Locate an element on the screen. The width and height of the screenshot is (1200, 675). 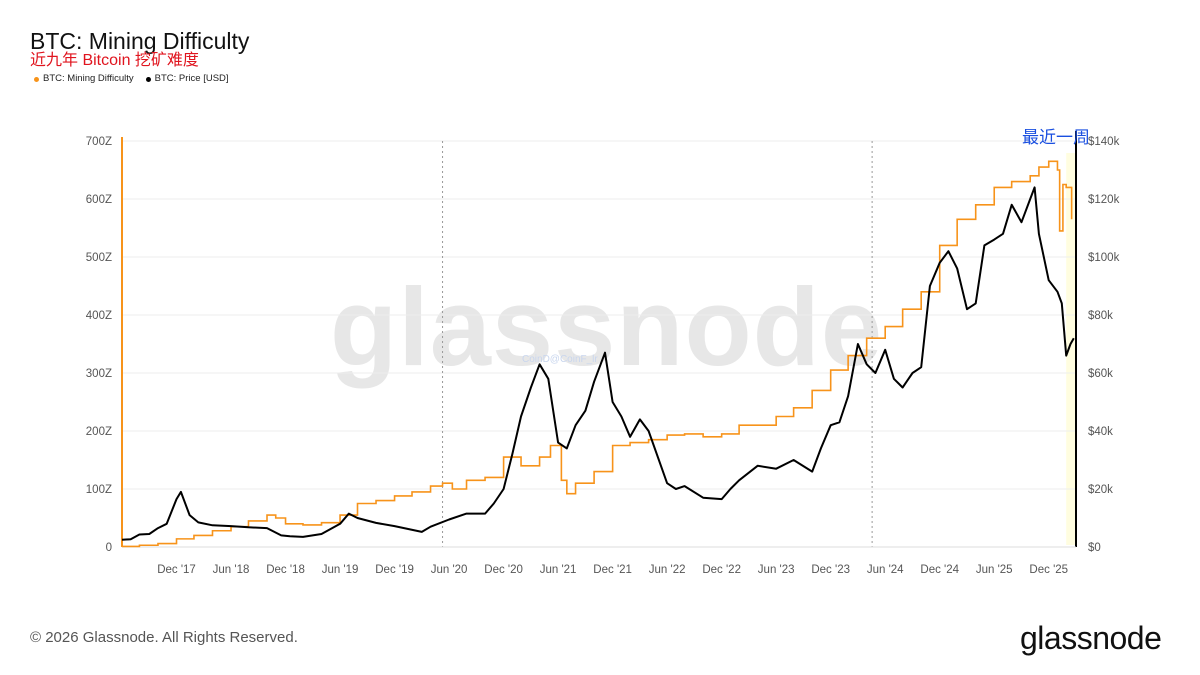
chart-title: BTC: Mining Difficulty is located at coordinates (140, 41).